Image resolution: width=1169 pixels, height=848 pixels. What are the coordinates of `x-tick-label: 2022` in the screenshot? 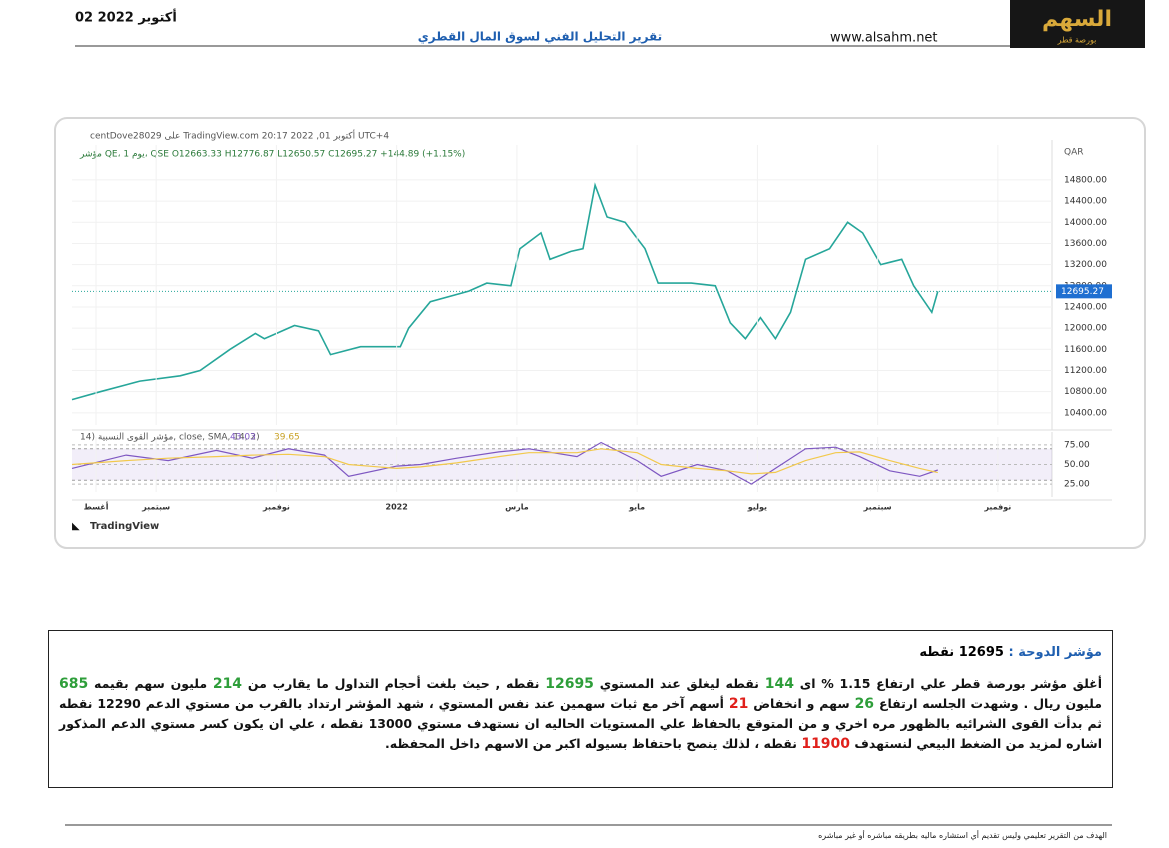 It's located at (397, 507).